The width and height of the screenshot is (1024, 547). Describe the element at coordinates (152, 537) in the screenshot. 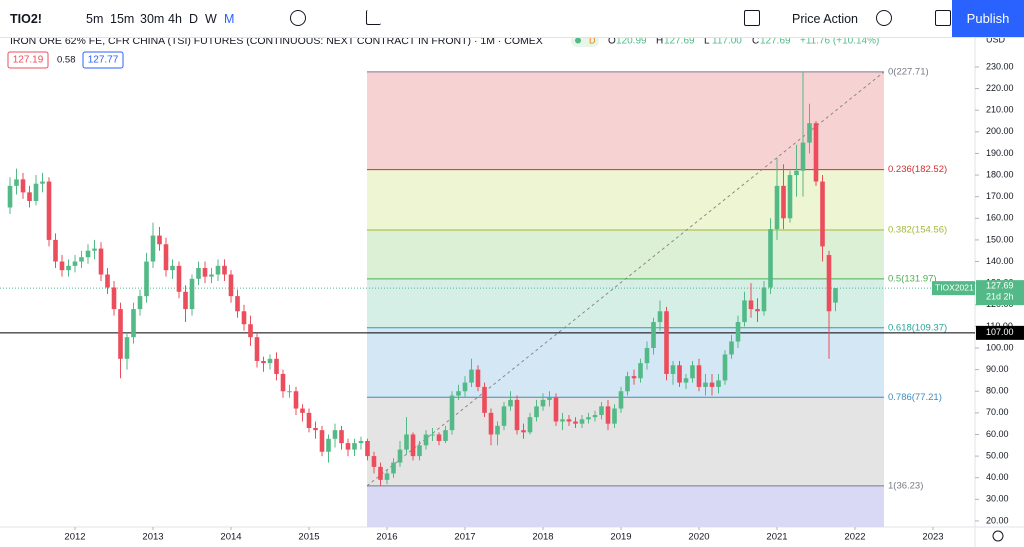

I see `x-tick-label: 2013` at that location.